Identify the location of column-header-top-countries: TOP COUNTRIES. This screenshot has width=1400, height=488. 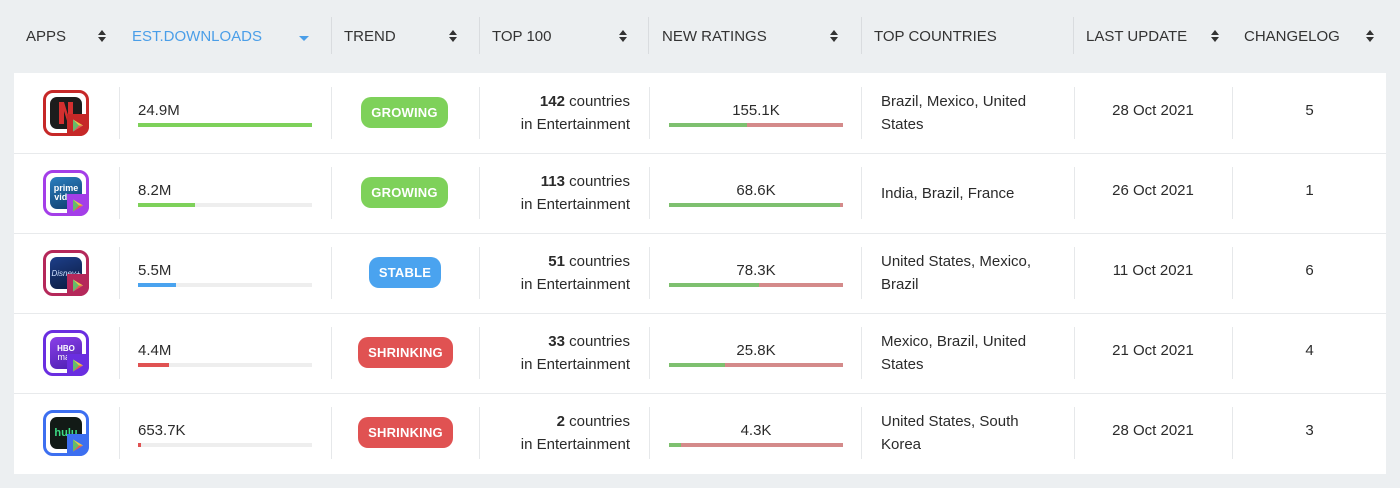
(935, 36).